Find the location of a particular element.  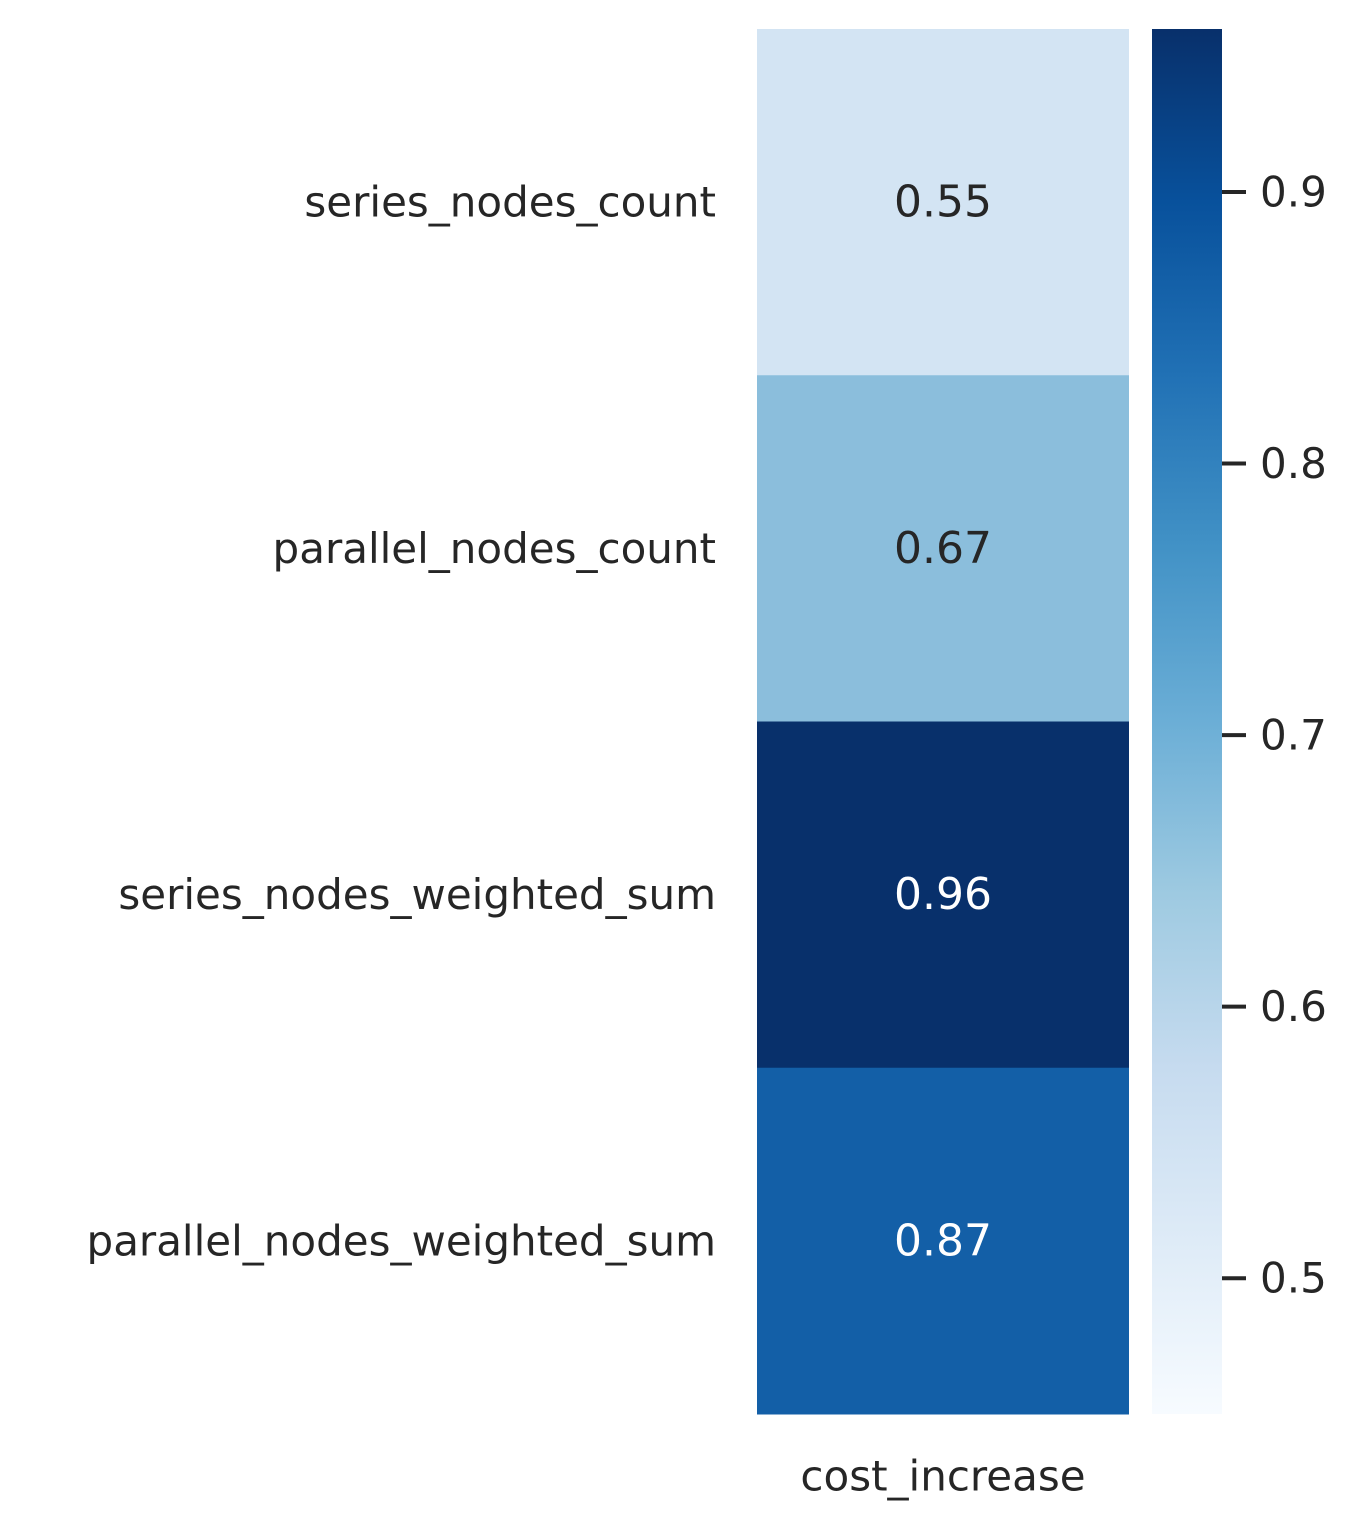

cell-value-label: 0.67 is located at coordinates (943, 548).